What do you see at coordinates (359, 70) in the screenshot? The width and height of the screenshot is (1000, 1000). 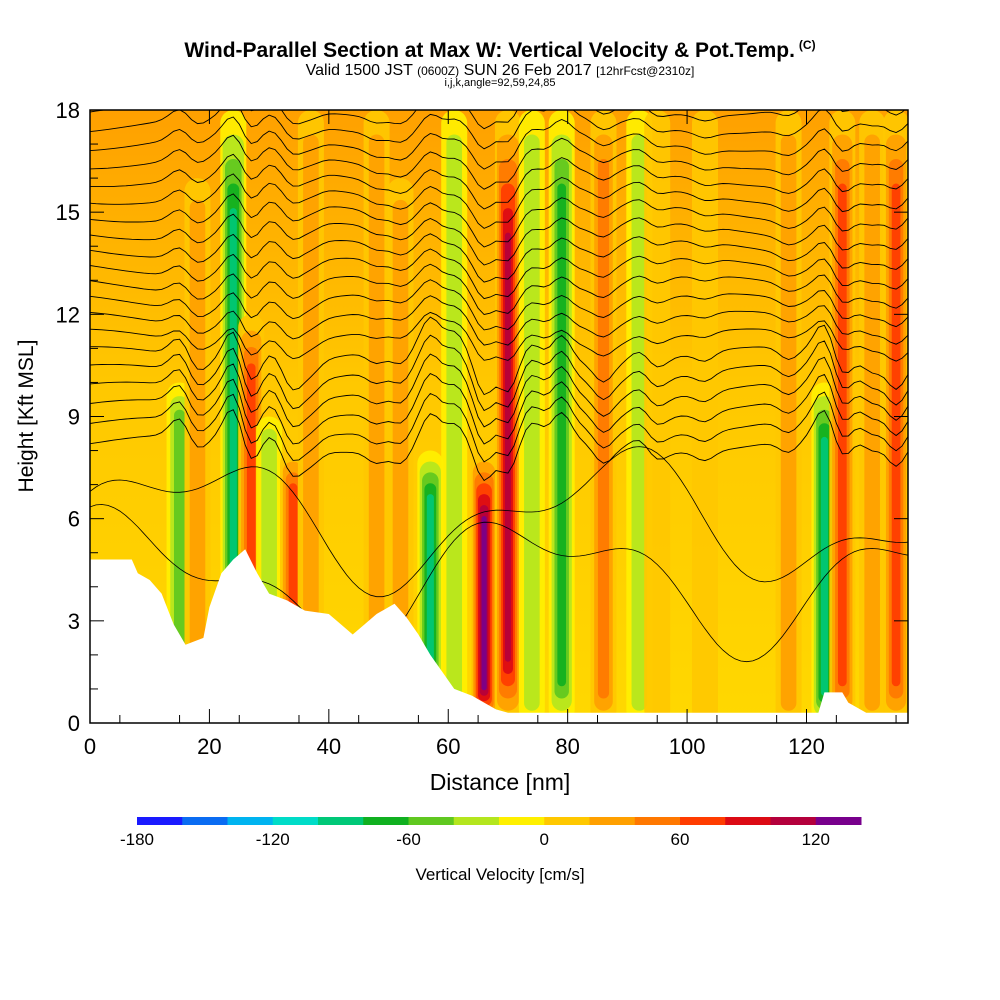 I see `valid-time-prefix: Valid 1500 JST` at bounding box center [359, 70].